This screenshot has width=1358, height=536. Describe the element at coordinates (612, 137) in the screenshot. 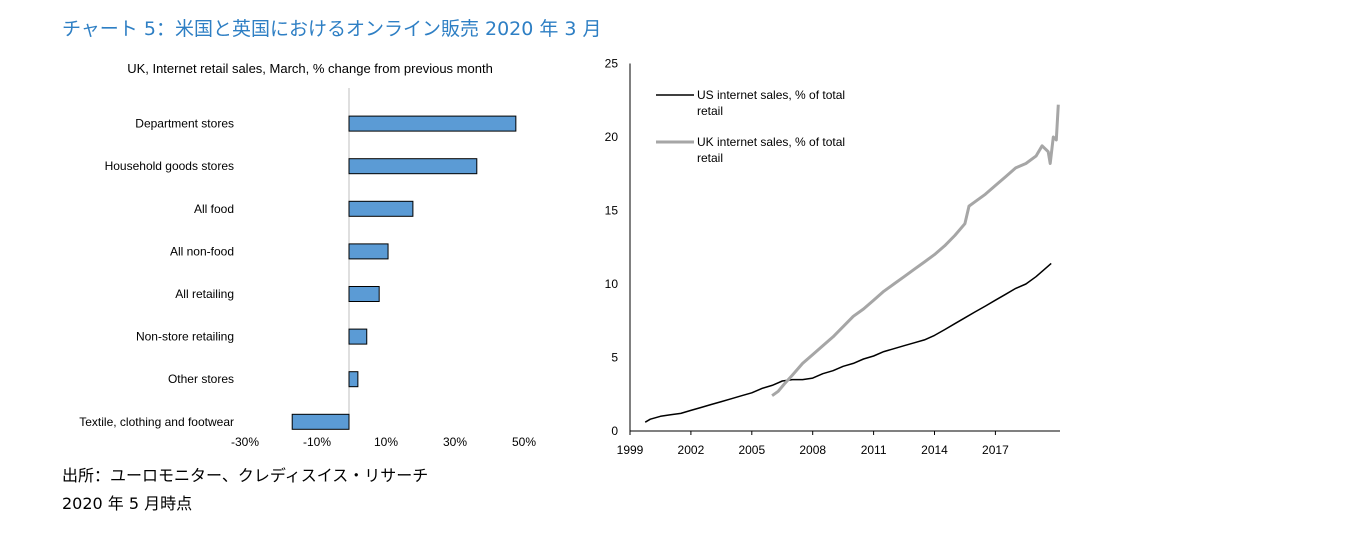

I see `y-tick-label: 20` at that location.